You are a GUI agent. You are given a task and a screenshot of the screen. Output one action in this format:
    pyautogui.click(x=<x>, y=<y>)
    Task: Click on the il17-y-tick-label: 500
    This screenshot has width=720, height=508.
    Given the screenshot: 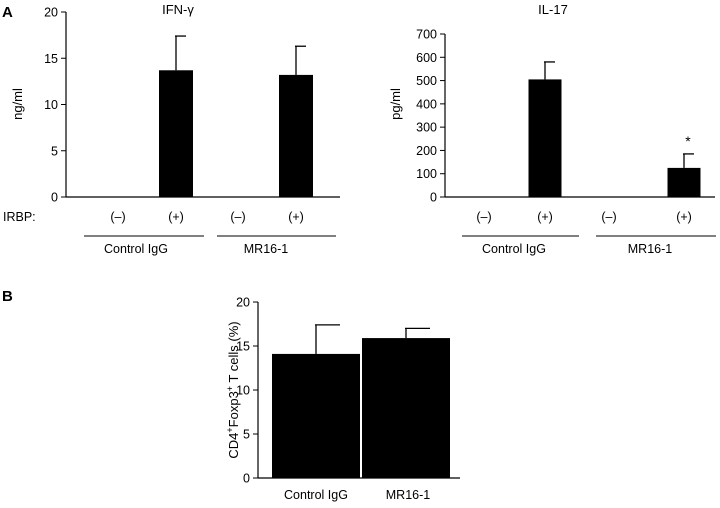 What is the action you would take?
    pyautogui.click(x=426, y=81)
    